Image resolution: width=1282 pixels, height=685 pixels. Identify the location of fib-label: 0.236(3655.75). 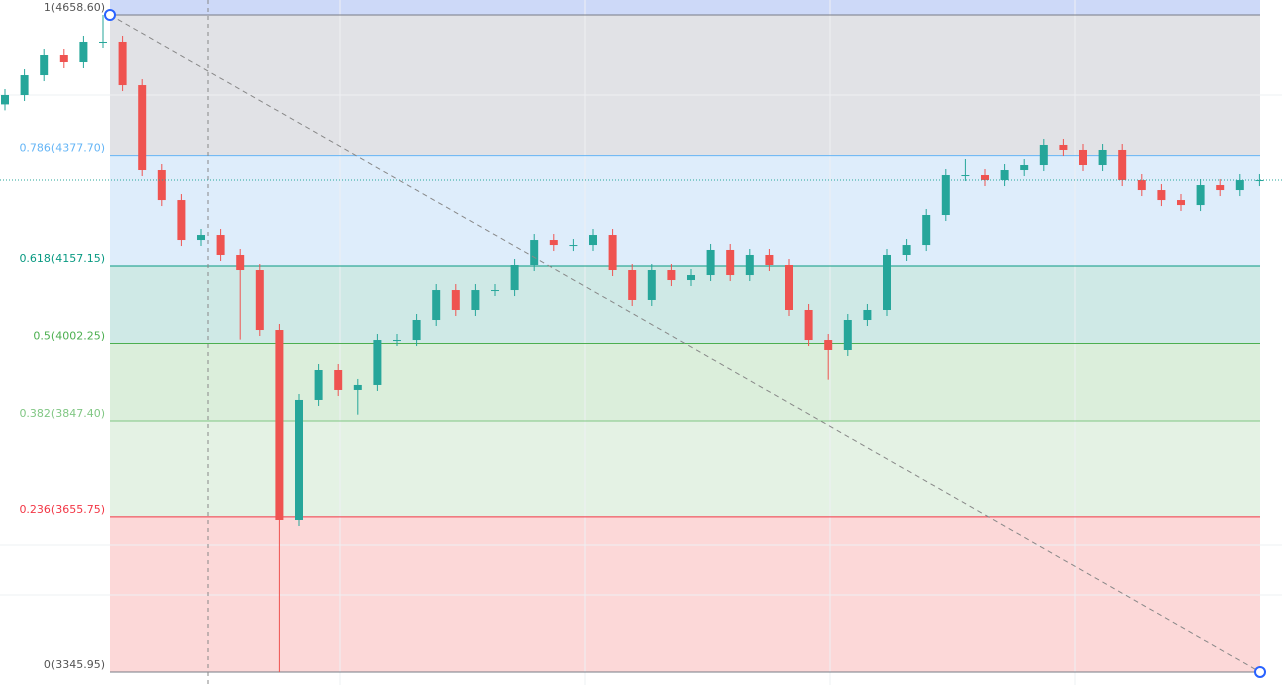
(62, 509).